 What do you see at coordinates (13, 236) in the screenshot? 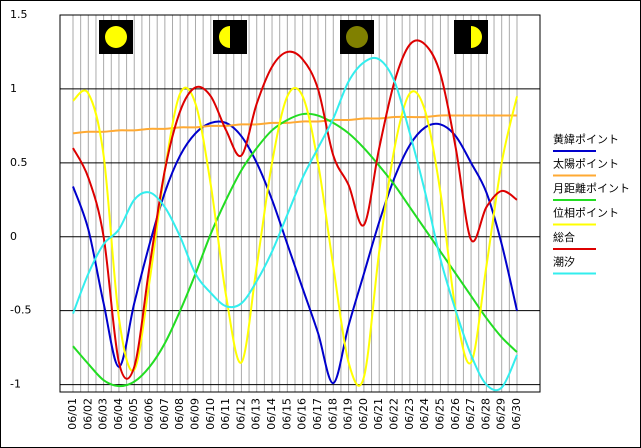
I see `y-tick-label: 0` at bounding box center [13, 236].